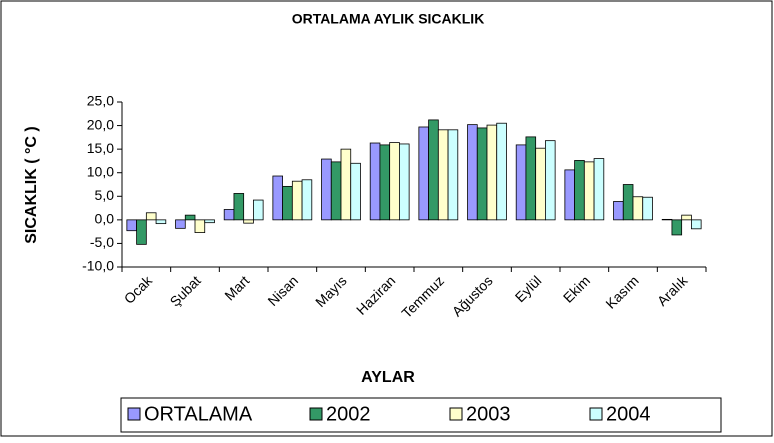 The width and height of the screenshot is (774, 443). I want to click on legend-label: 2002, so click(348, 414).